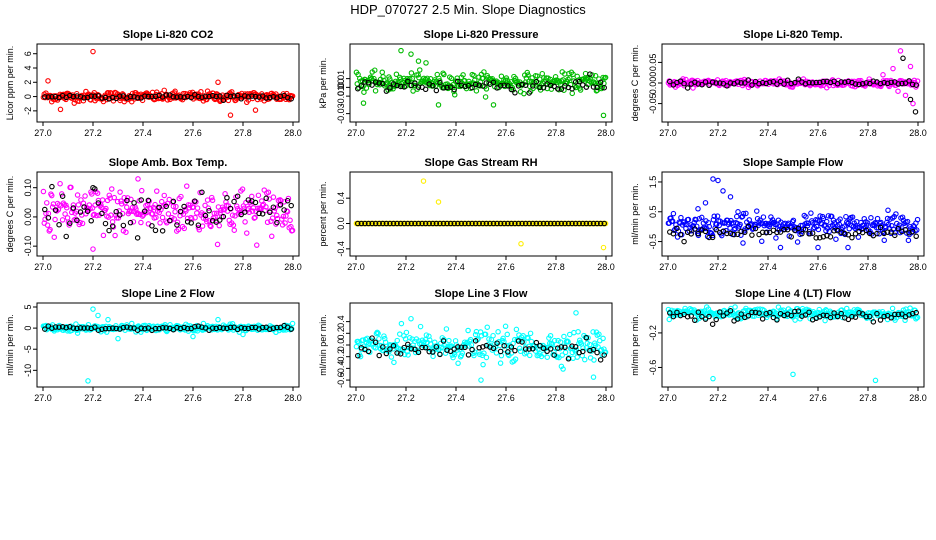 This screenshot has width=936, height=540. I want to click on x-tick-label: 28.0, so click(293, 267).